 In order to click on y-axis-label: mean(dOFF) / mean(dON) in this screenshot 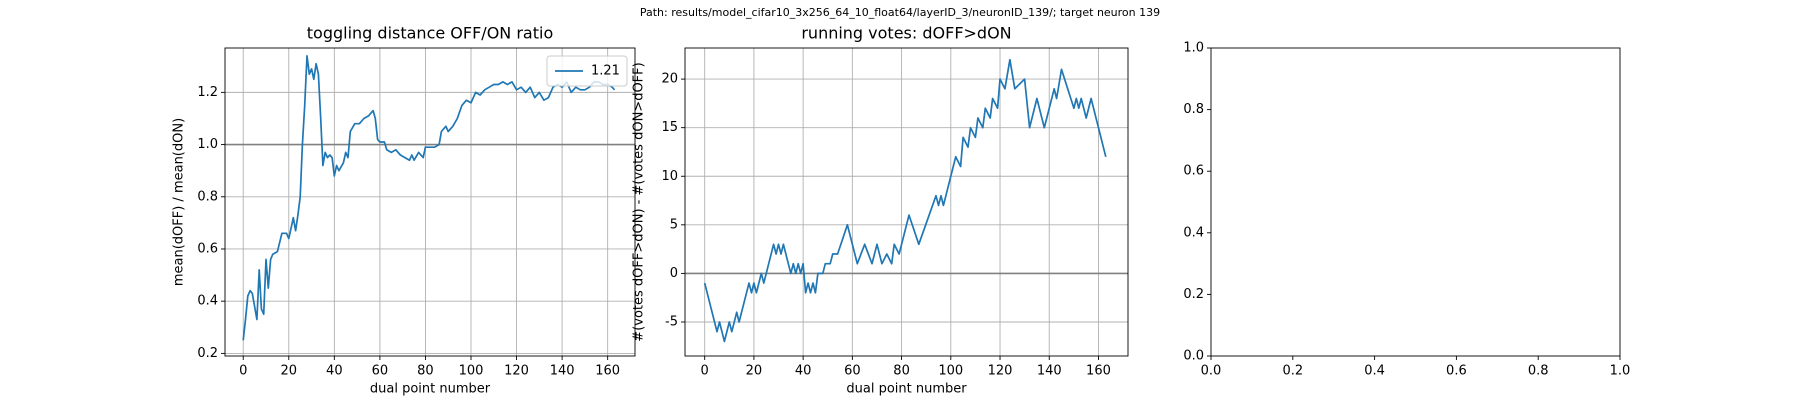, I will do `click(179, 202)`.